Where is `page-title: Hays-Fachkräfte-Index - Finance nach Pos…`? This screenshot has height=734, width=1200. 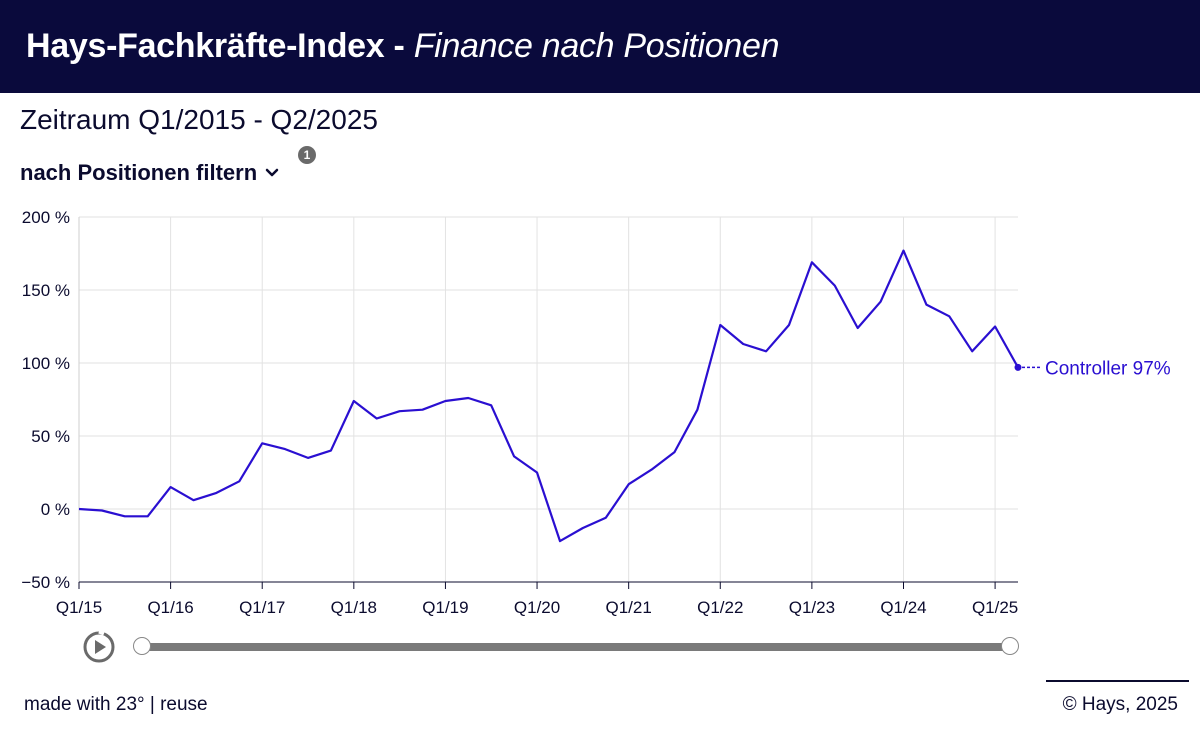
page-title: Hays-Fachkräfte-Index - Finance nach Pos… is located at coordinates (402, 46).